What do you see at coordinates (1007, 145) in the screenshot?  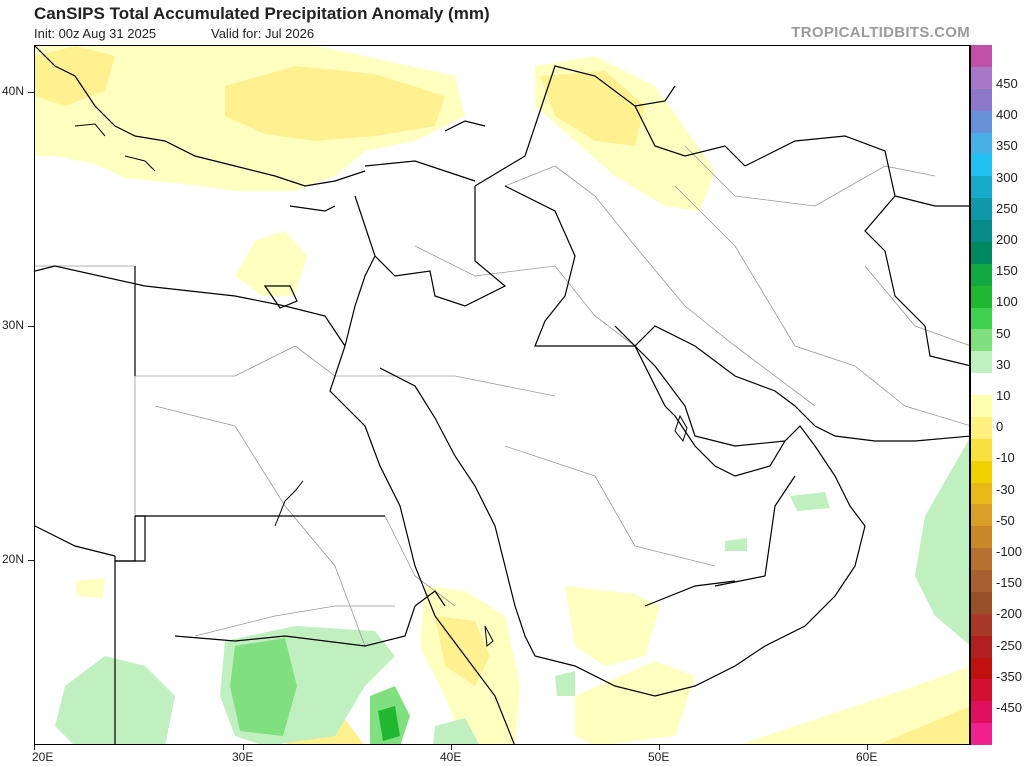 I see `colorbar-label: 350` at bounding box center [1007, 145].